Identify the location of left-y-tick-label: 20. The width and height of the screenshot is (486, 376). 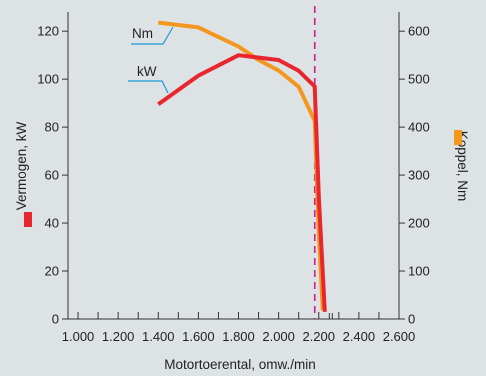
(52, 271).